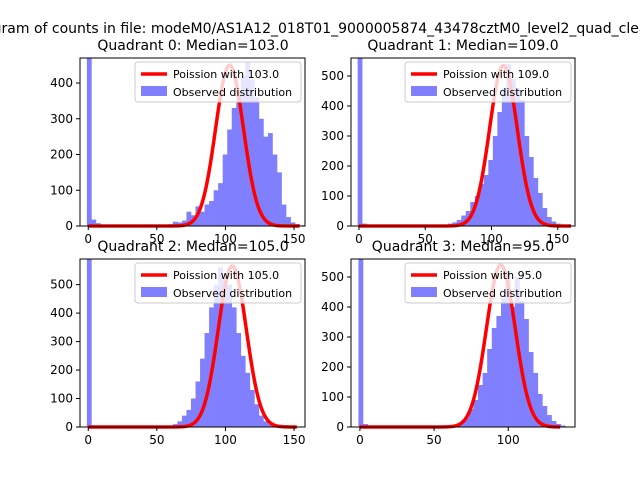 The image size is (640, 480). I want to click on x-tick-label: 50, so click(425, 239).